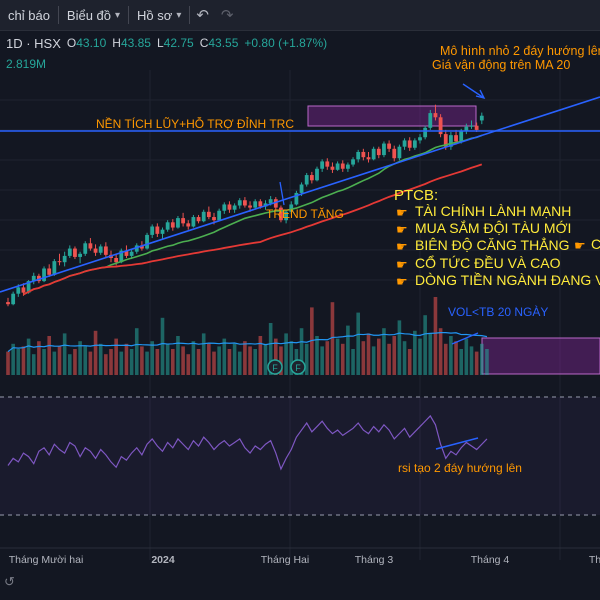 The image size is (600, 600). Describe the element at coordinates (480, 94) in the screenshot. I see `note-arrow-head` at that location.